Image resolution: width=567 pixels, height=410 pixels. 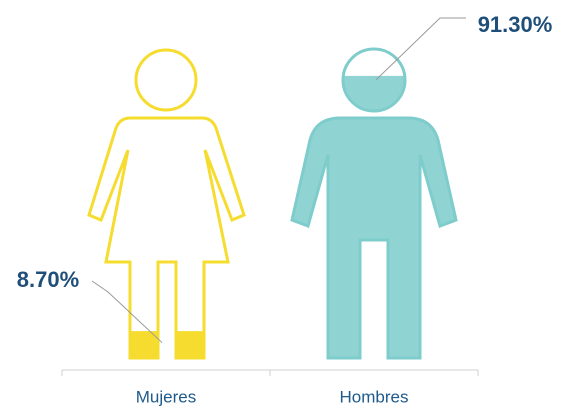 I want to click on value-label: 91.30%, so click(x=515, y=24).